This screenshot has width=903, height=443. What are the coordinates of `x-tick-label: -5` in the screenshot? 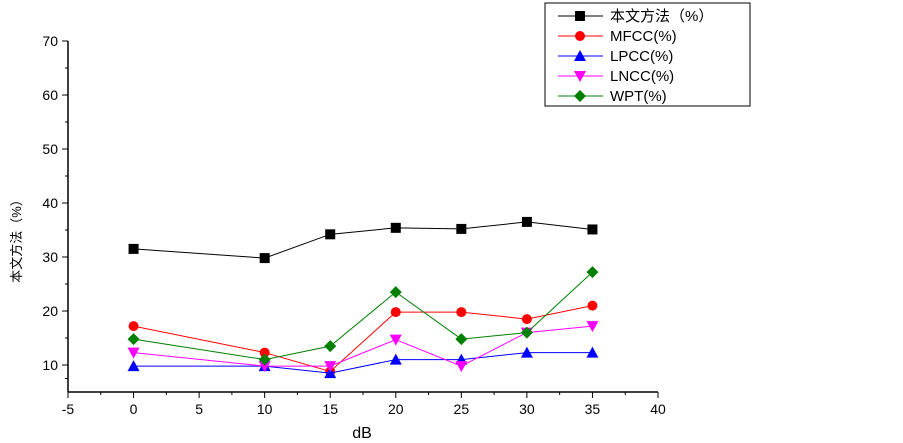 It's located at (68, 409).